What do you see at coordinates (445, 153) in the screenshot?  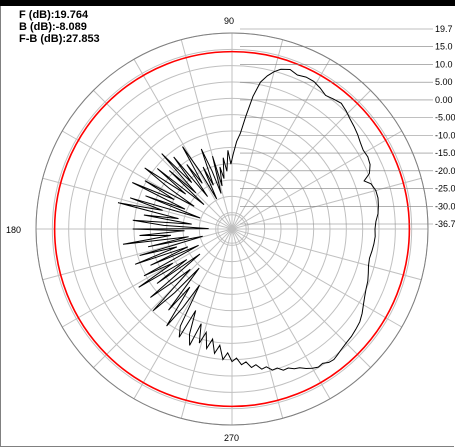 I see `ring-label: -15.0` at bounding box center [445, 153].